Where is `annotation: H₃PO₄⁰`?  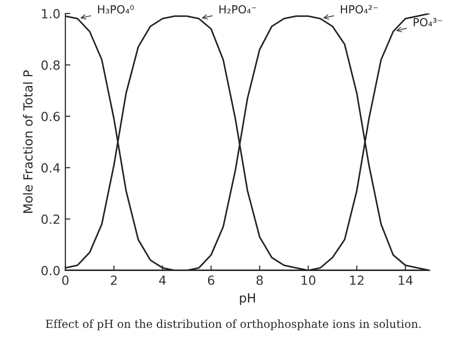
annotation: H₃PO₄⁰ is located at coordinates (116, 9).